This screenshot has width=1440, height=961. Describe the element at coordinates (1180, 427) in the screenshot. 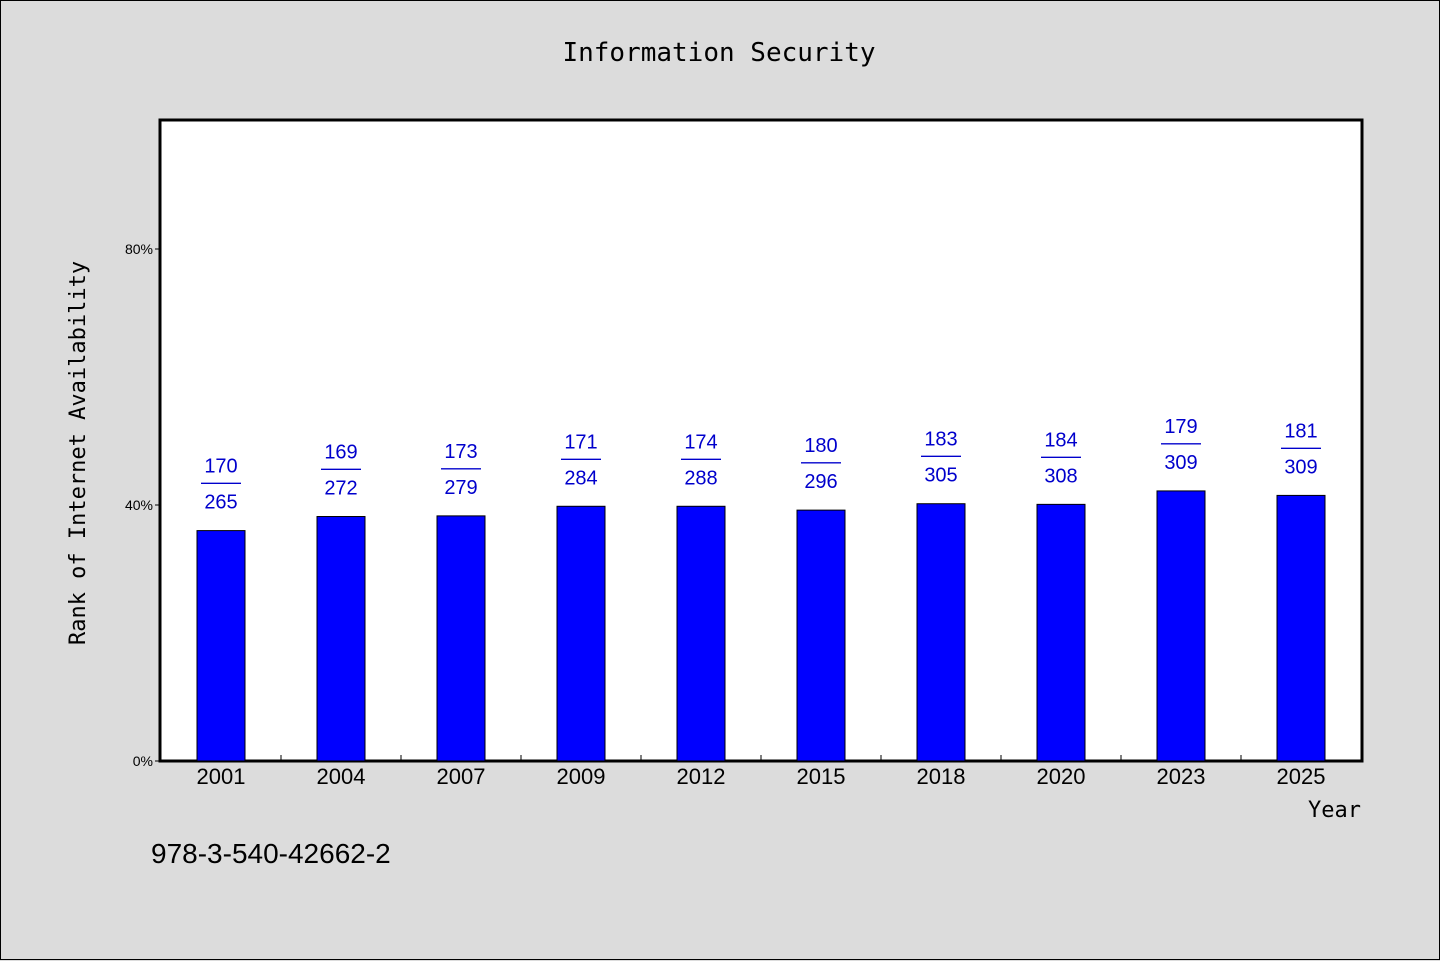

I see `data-label-top: 179` at that location.